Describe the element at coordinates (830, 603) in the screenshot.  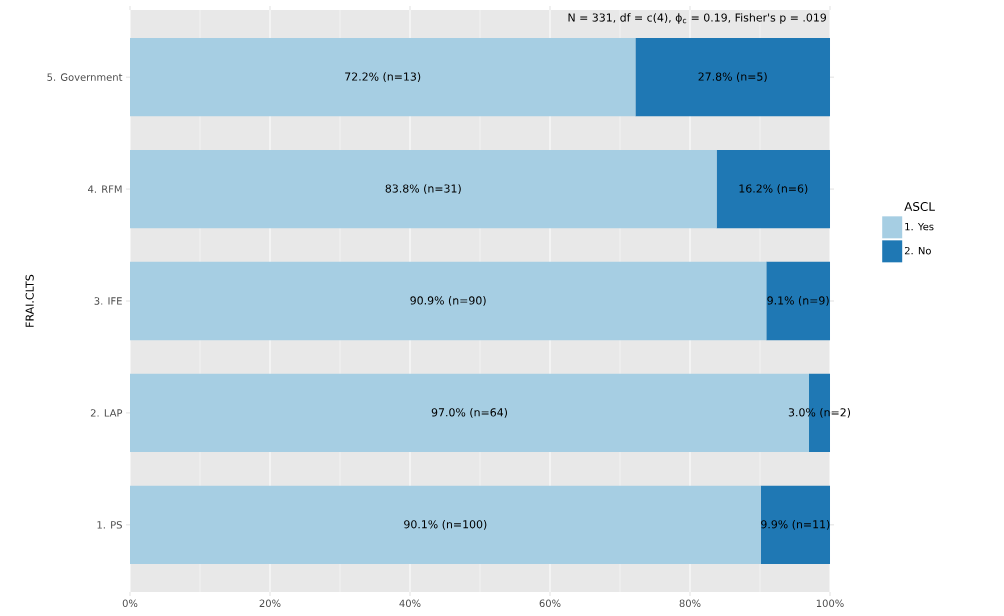
I see `x-tick-label: 100%` at that location.